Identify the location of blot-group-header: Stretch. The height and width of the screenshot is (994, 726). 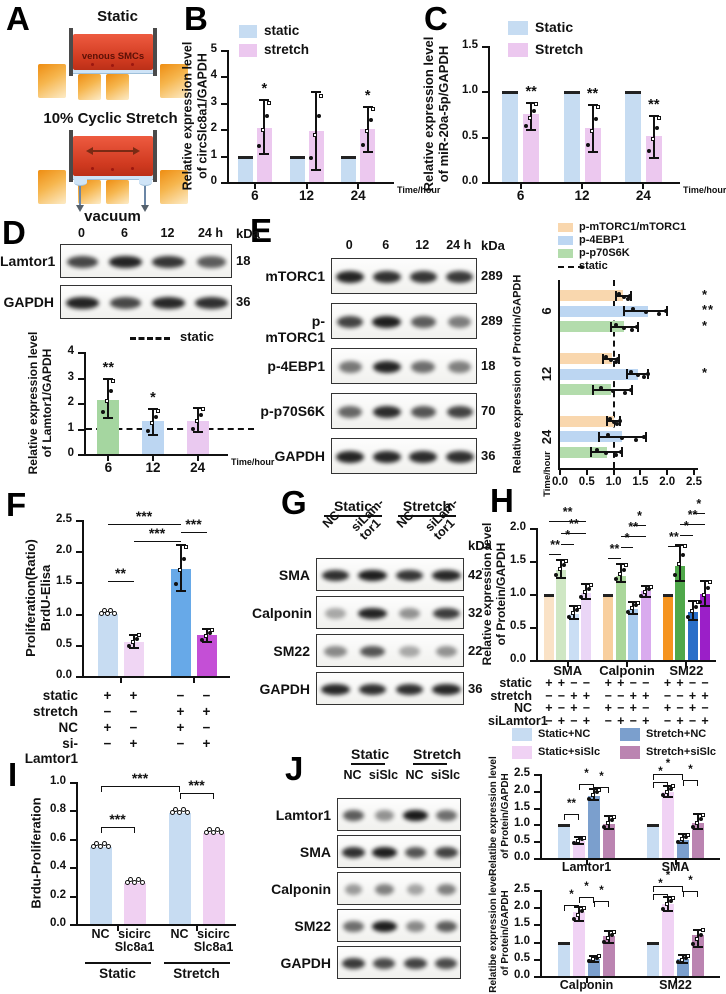
(437, 755).